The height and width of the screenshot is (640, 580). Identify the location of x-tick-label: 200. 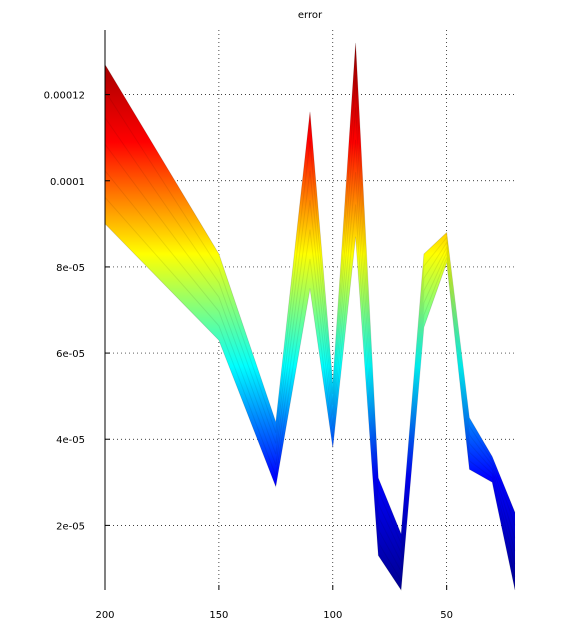
(104, 615).